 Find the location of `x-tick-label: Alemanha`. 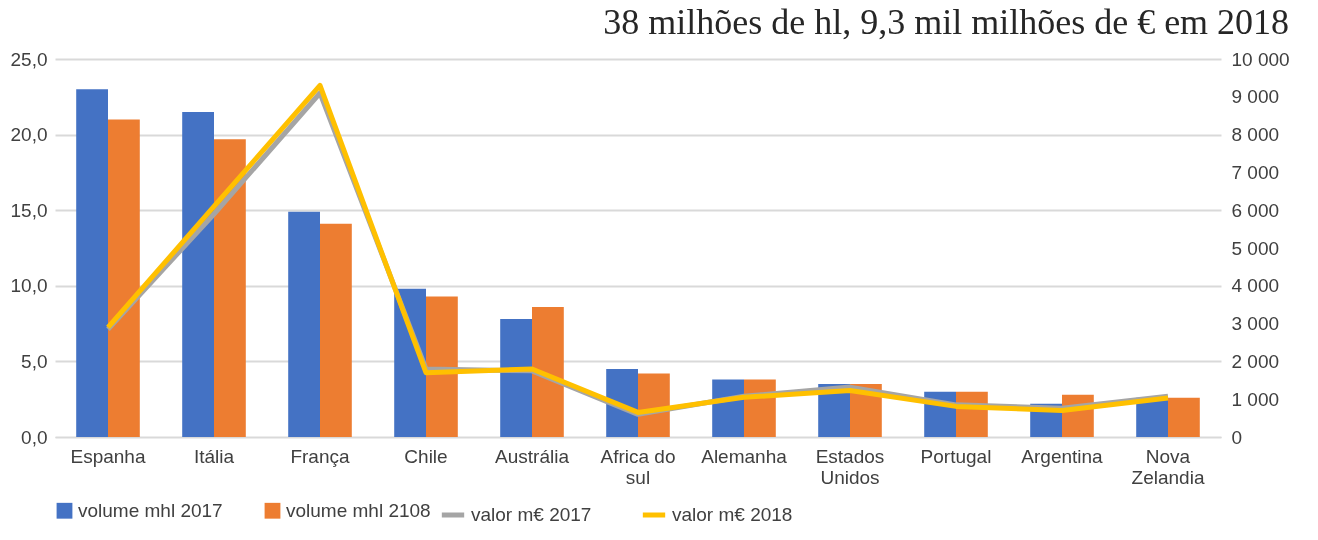

x-tick-label: Alemanha is located at coordinates (744, 456).